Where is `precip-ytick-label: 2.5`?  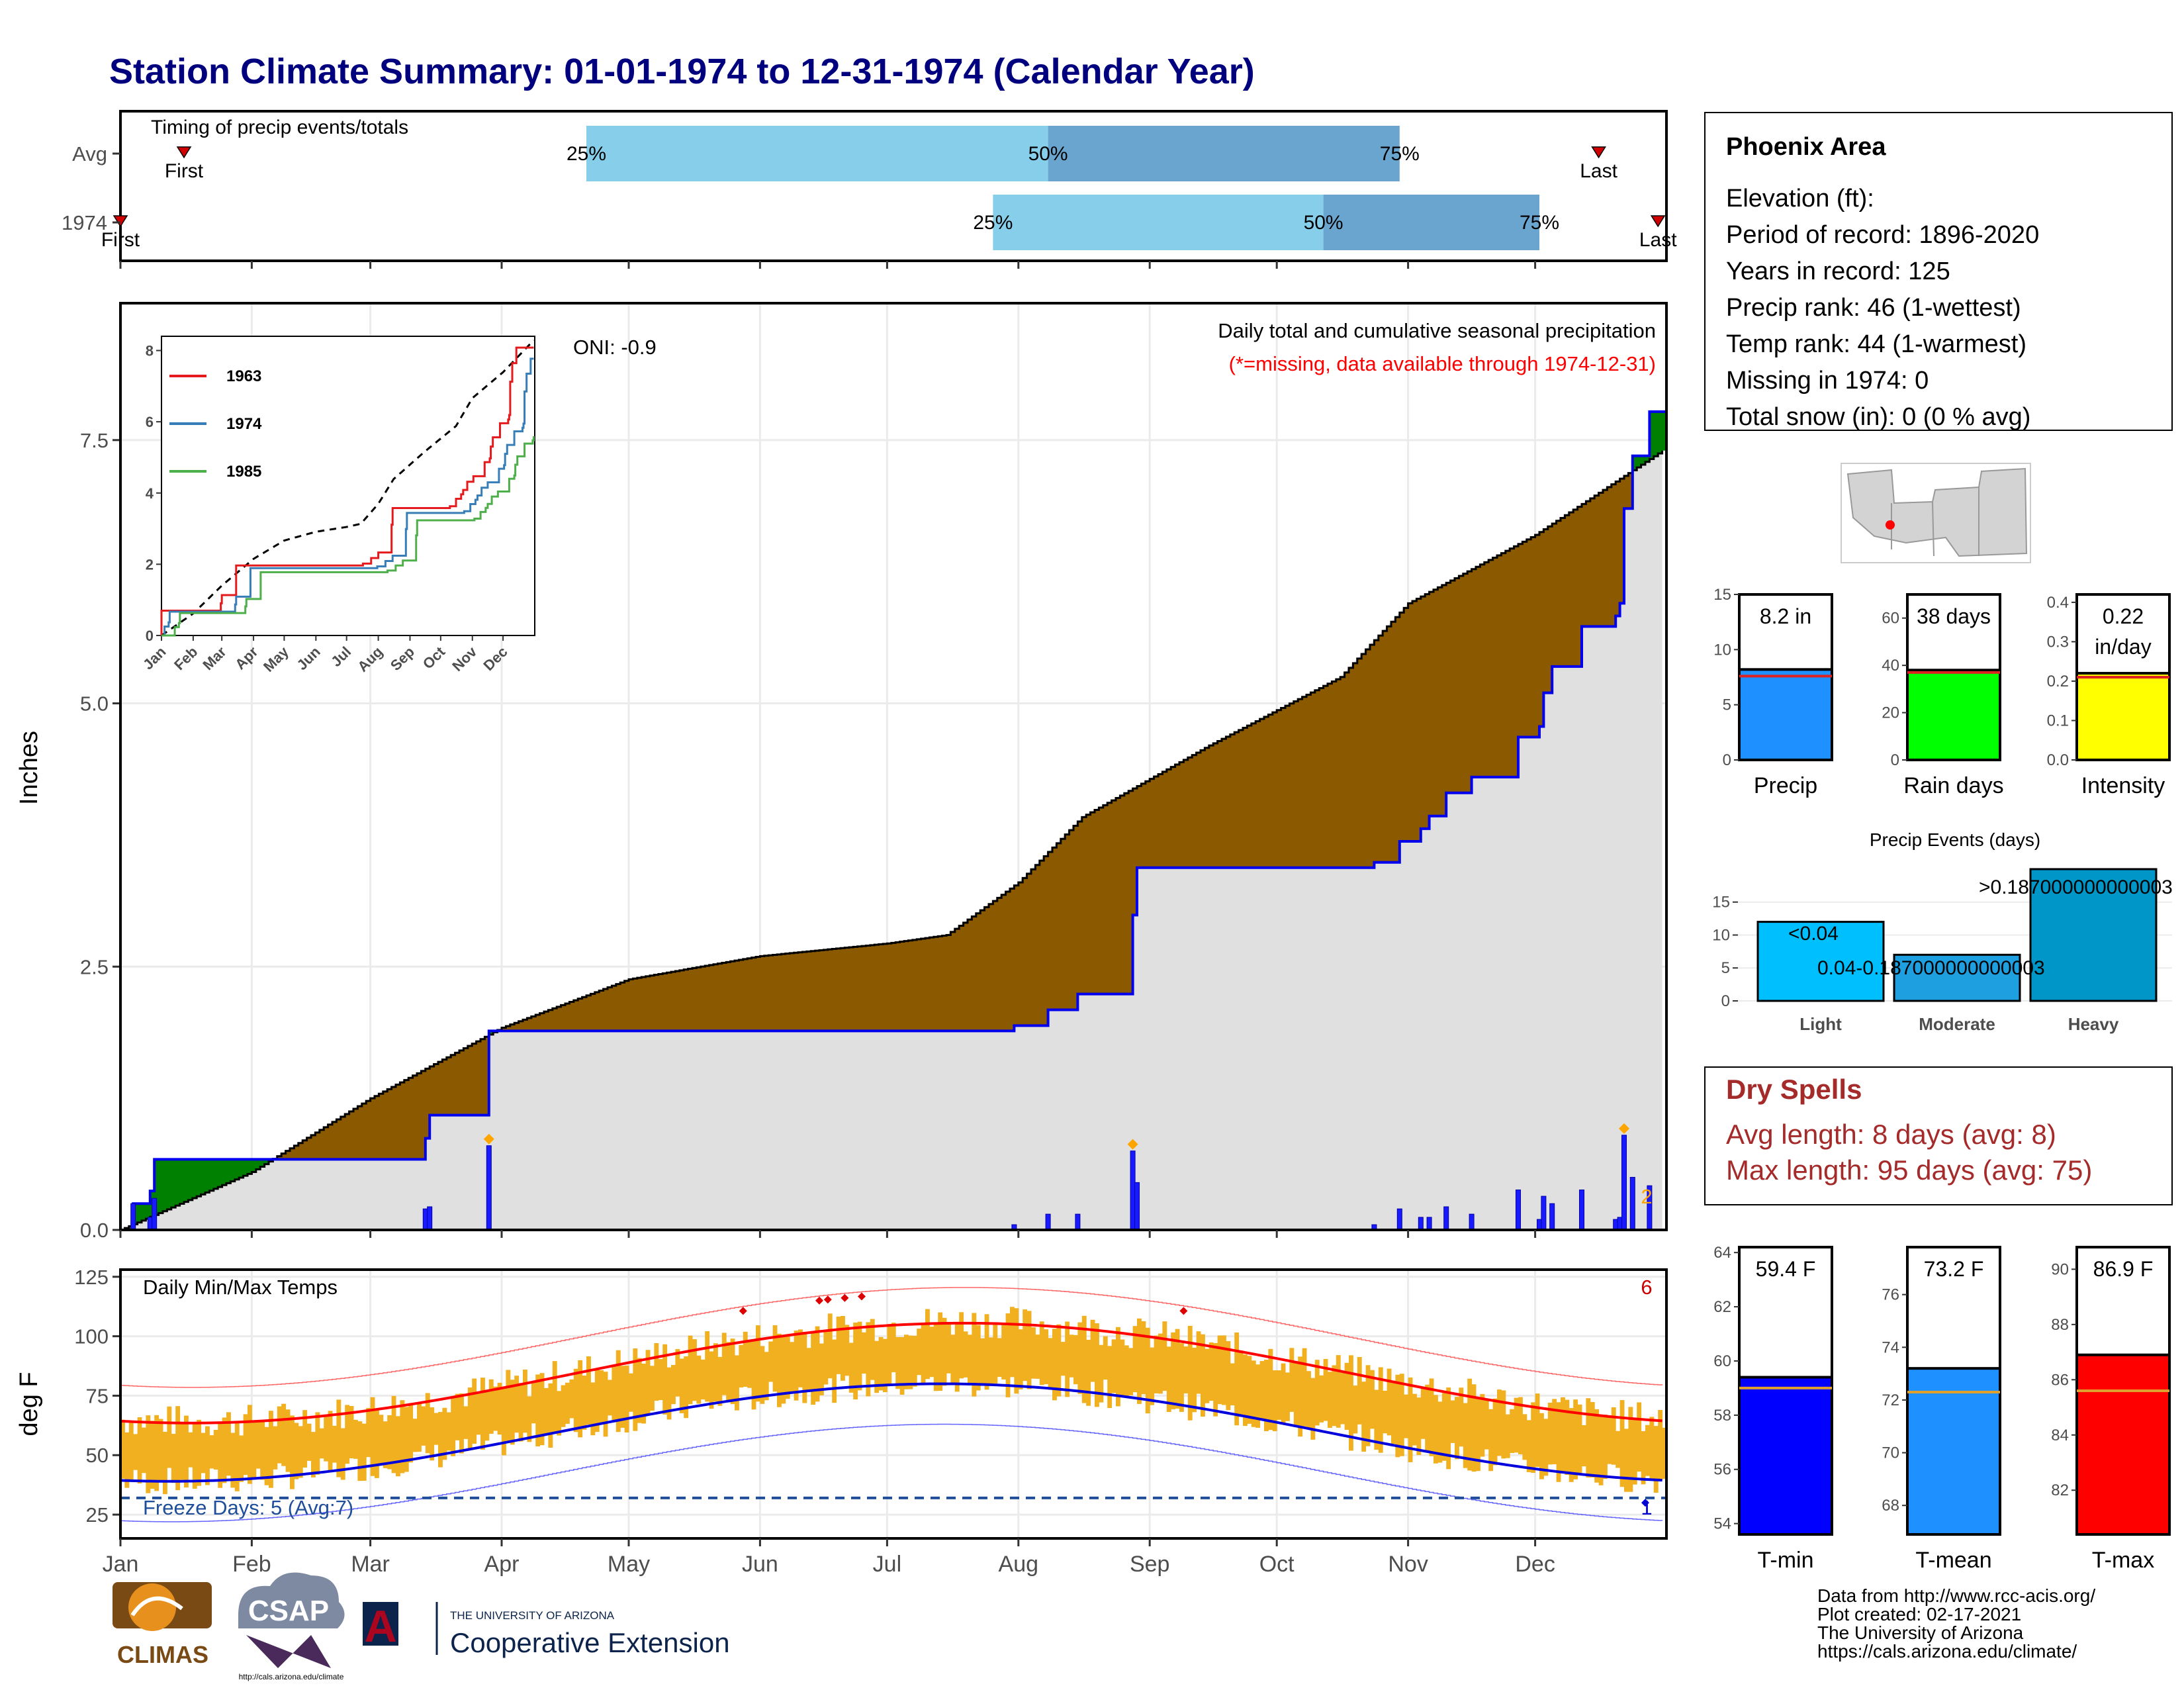
precip-ytick-label: 2.5 is located at coordinates (95, 966).